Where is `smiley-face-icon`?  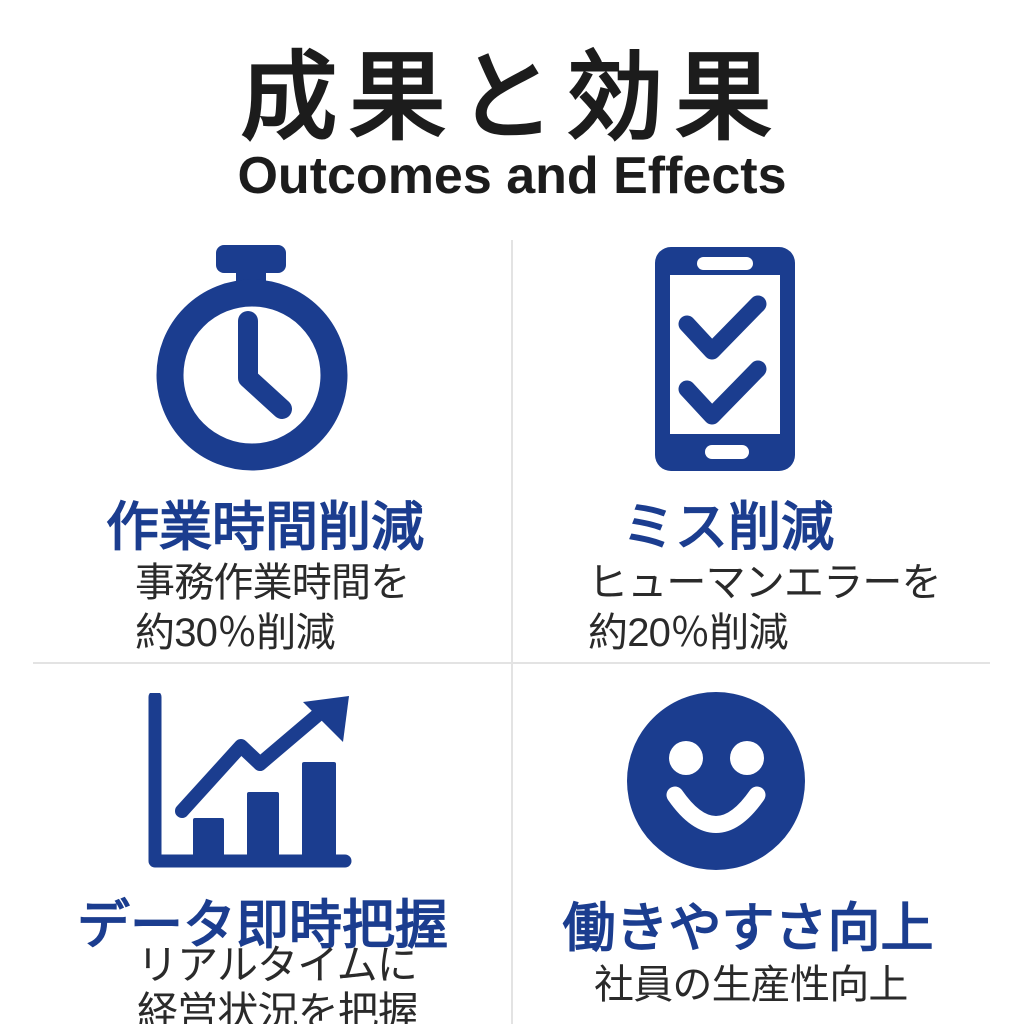
smiley-face-icon is located at coordinates (716, 781).